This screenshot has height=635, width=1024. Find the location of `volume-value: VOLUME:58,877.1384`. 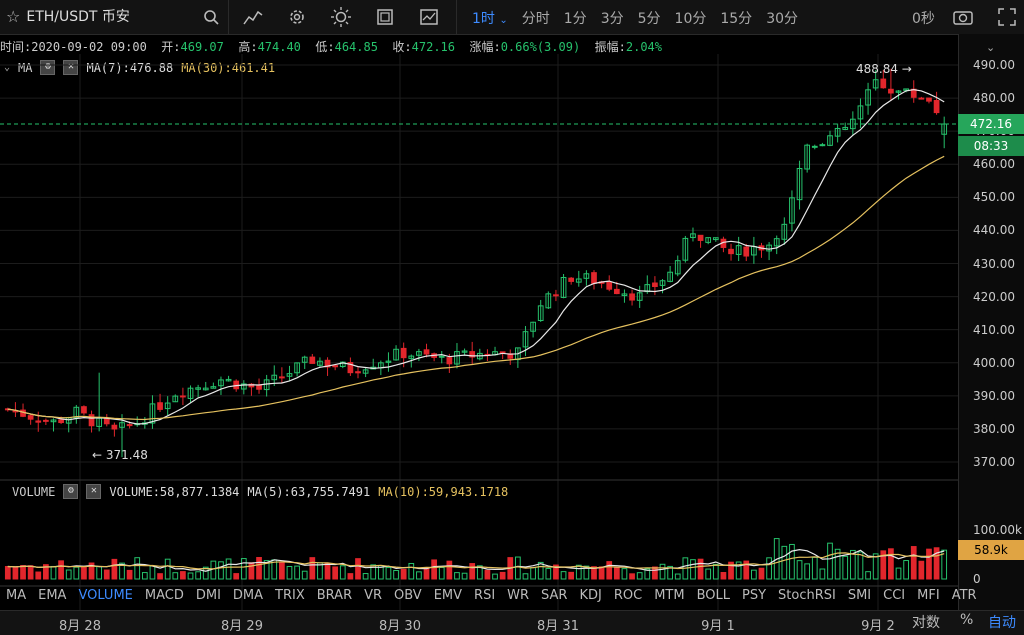

volume-value: VOLUME:58,877.1384 is located at coordinates (174, 491).